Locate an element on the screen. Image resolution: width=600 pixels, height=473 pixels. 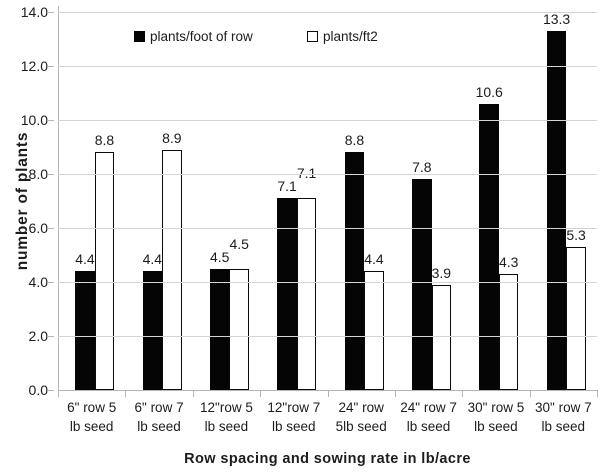
y-tick-label: 14.0 is located at coordinates (34, 12).